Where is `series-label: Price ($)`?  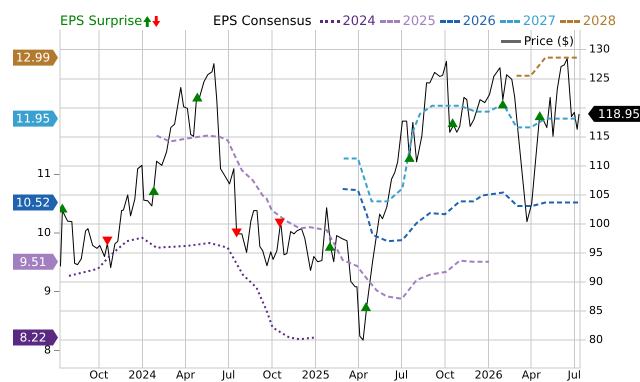
series-label: Price ($) is located at coordinates (549, 41).